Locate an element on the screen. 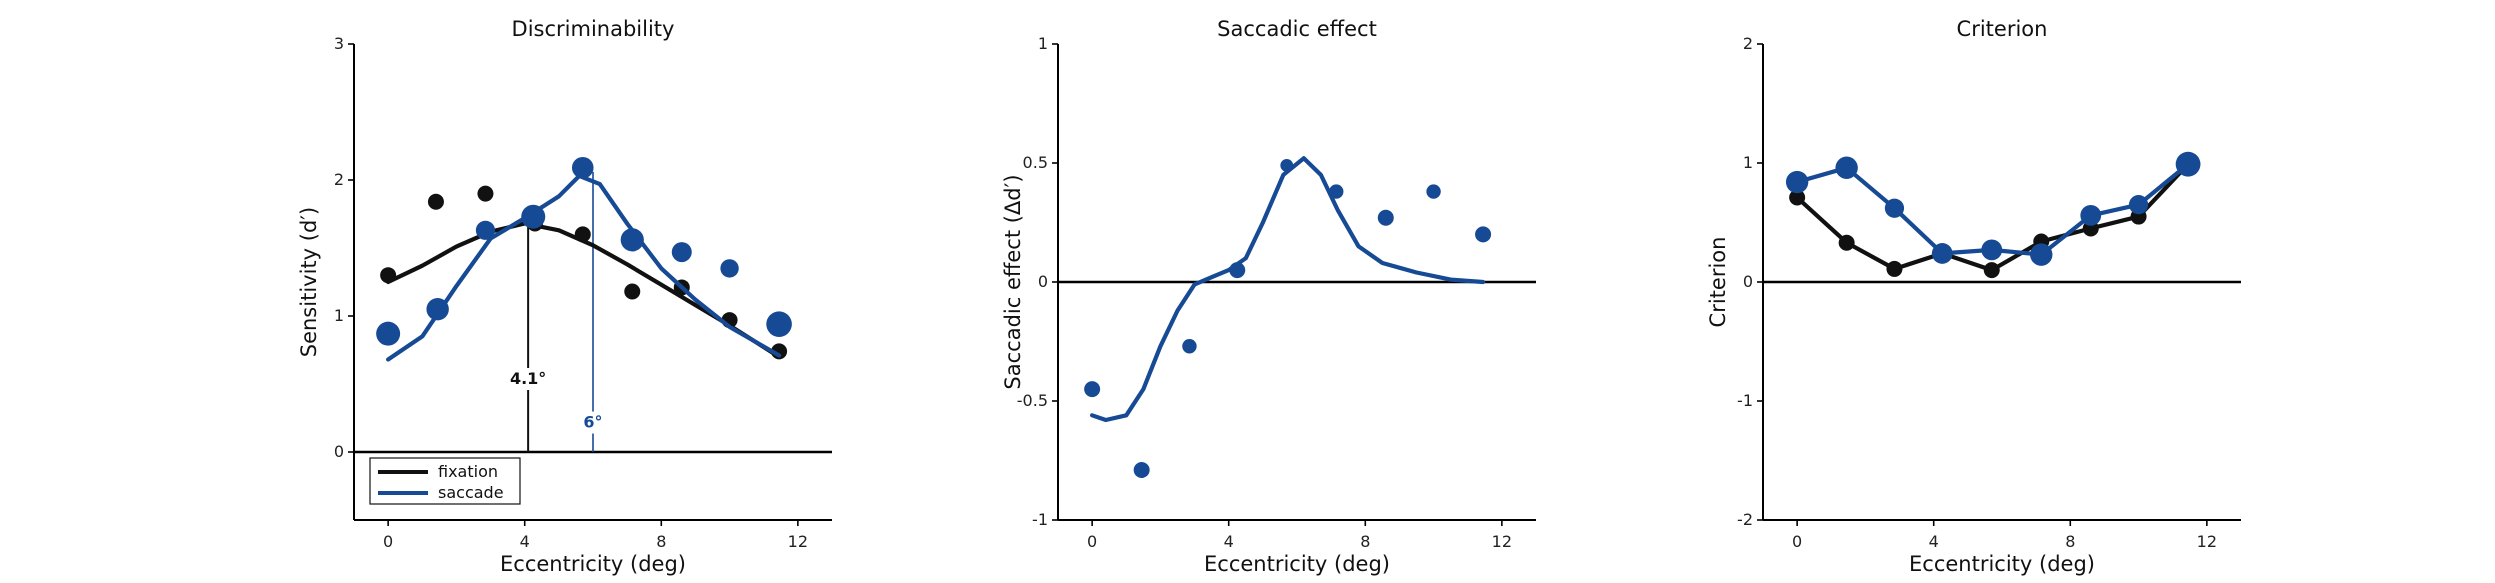  y-tick-label: -2 is located at coordinates (1745, 519).